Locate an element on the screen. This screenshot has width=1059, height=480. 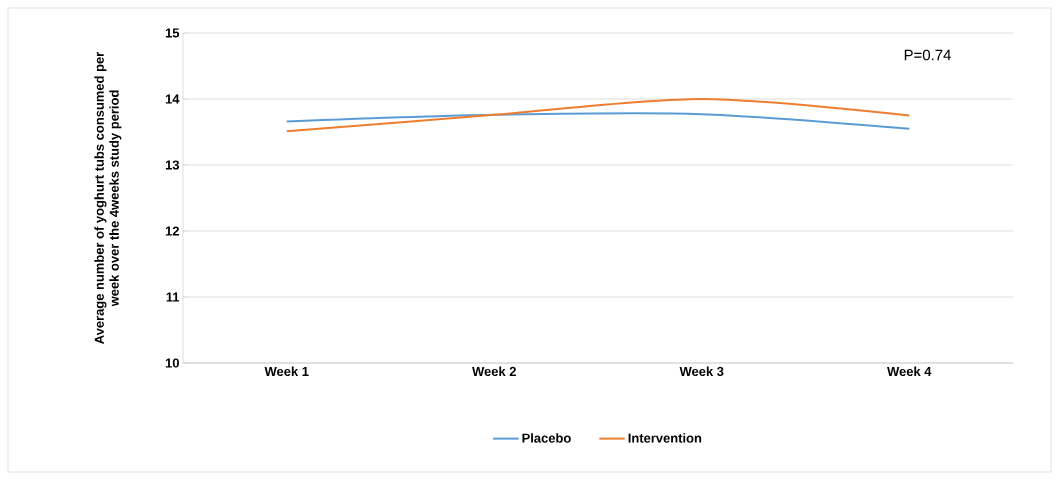
x-tick-label: Week 4 is located at coordinates (909, 371).